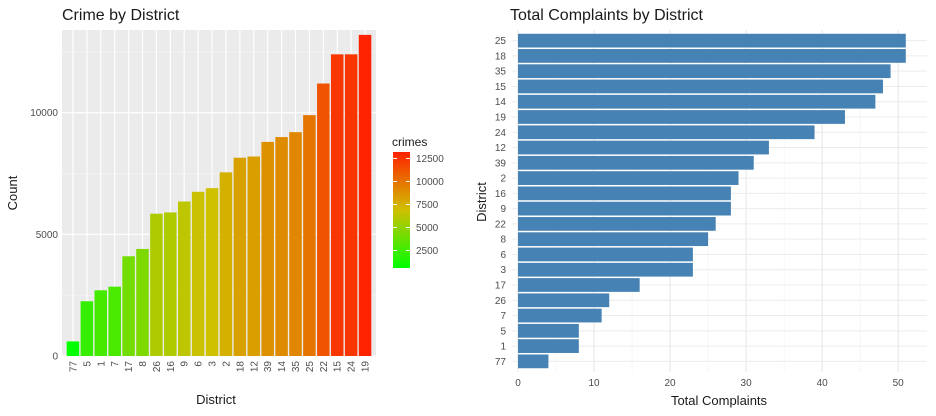  What do you see at coordinates (427, 205) in the screenshot?
I see `crime-legend-tick-label: 7500` at bounding box center [427, 205].